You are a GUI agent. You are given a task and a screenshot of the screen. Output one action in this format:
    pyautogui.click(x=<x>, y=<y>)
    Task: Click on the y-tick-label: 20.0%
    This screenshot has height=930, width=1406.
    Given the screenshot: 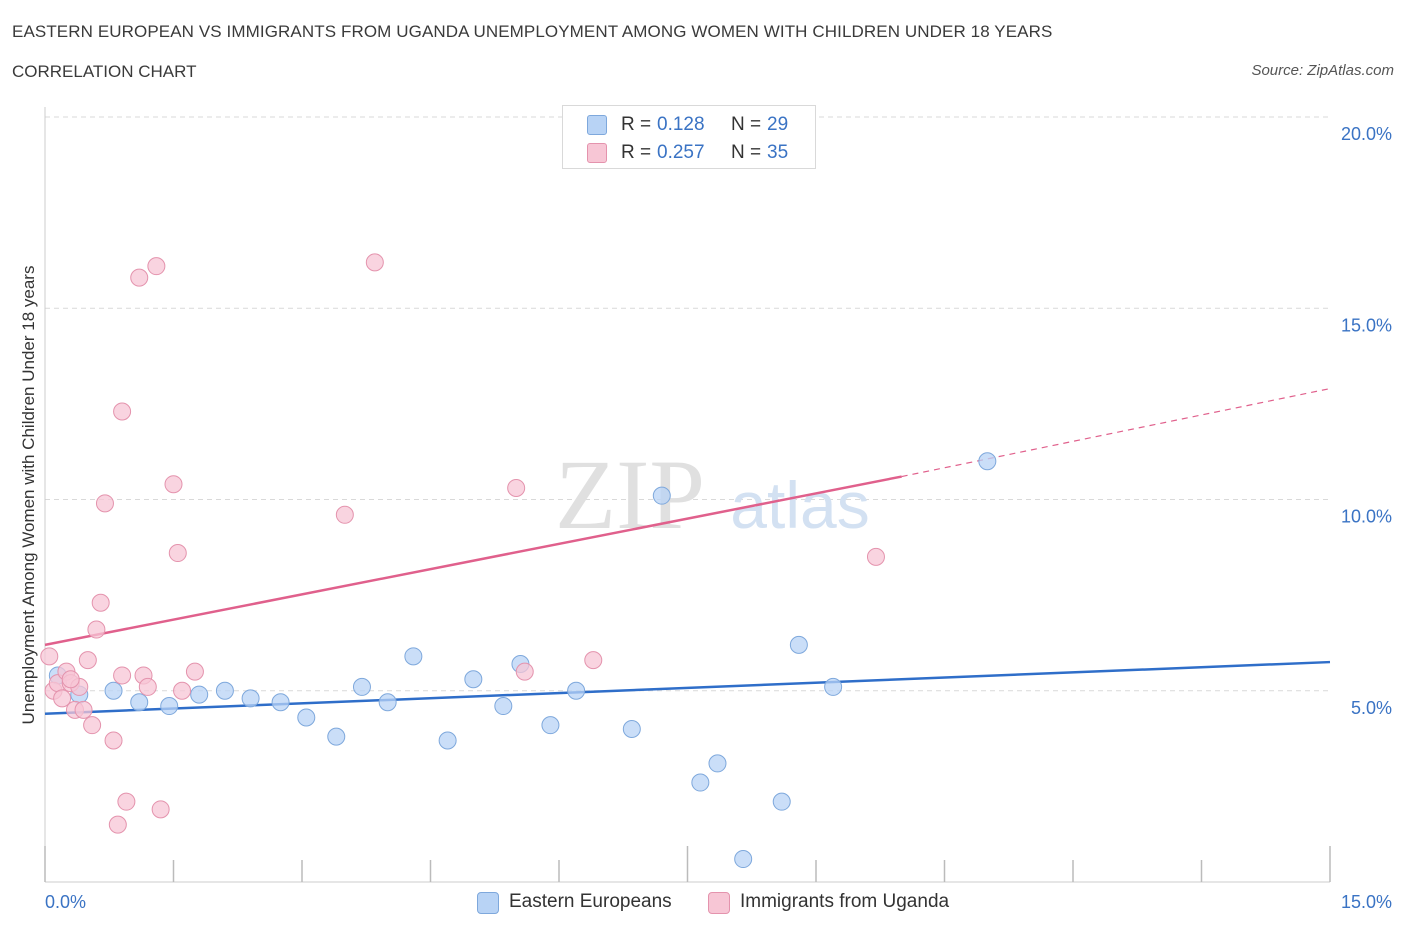 What is the action you would take?
    pyautogui.click(x=1366, y=134)
    